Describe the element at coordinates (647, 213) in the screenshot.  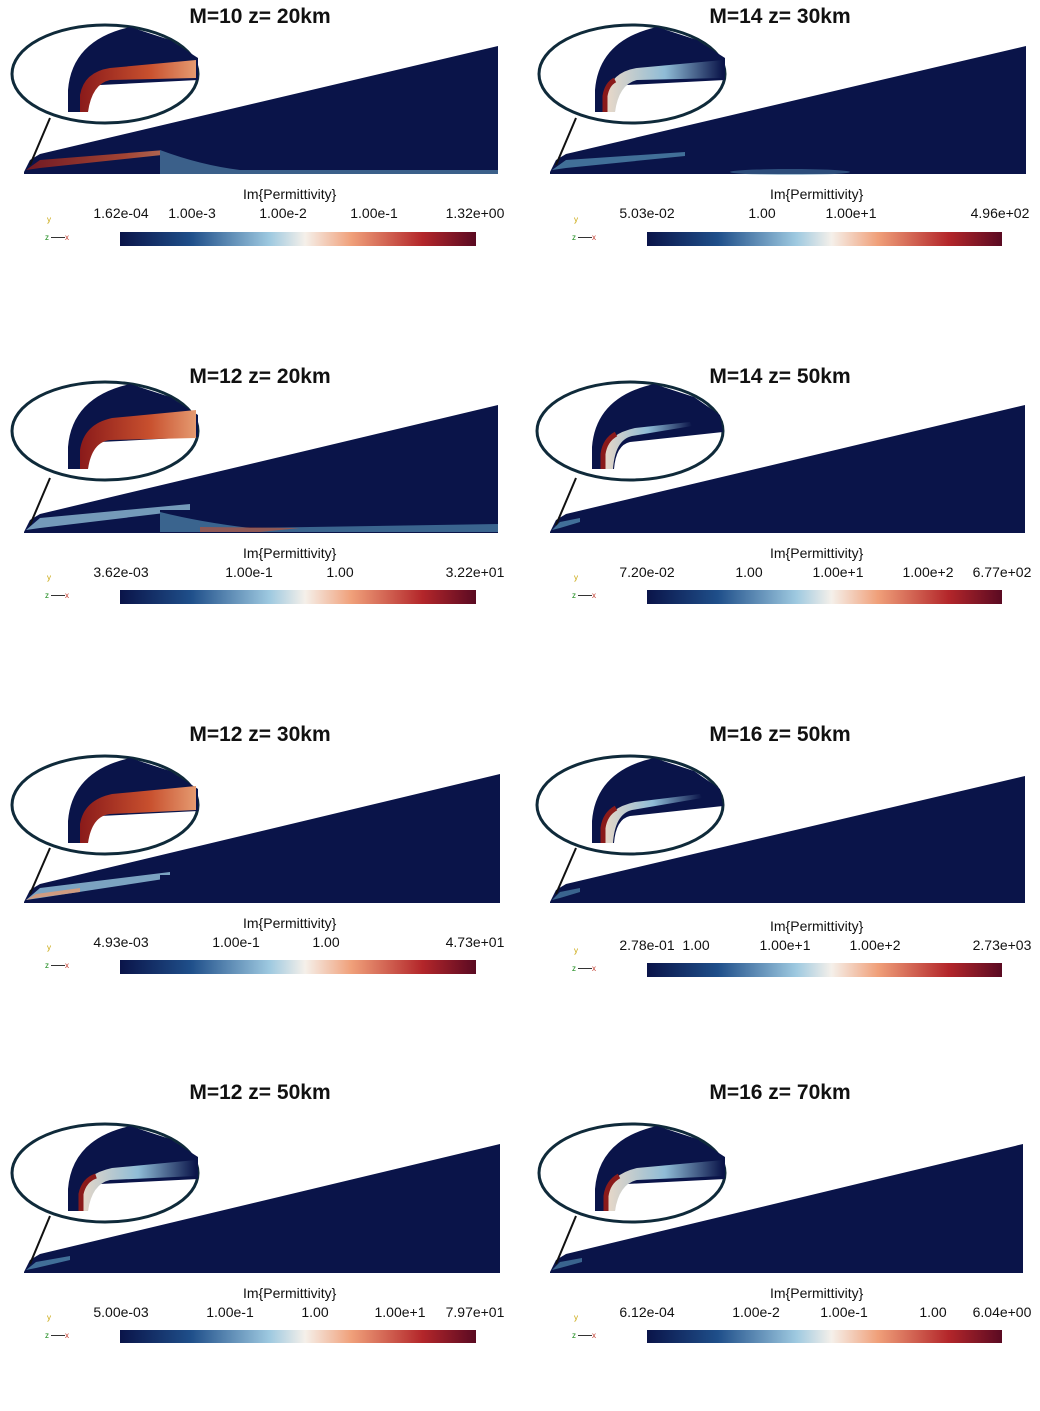
I see `colorbar-tick: 5.03e-02` at that location.